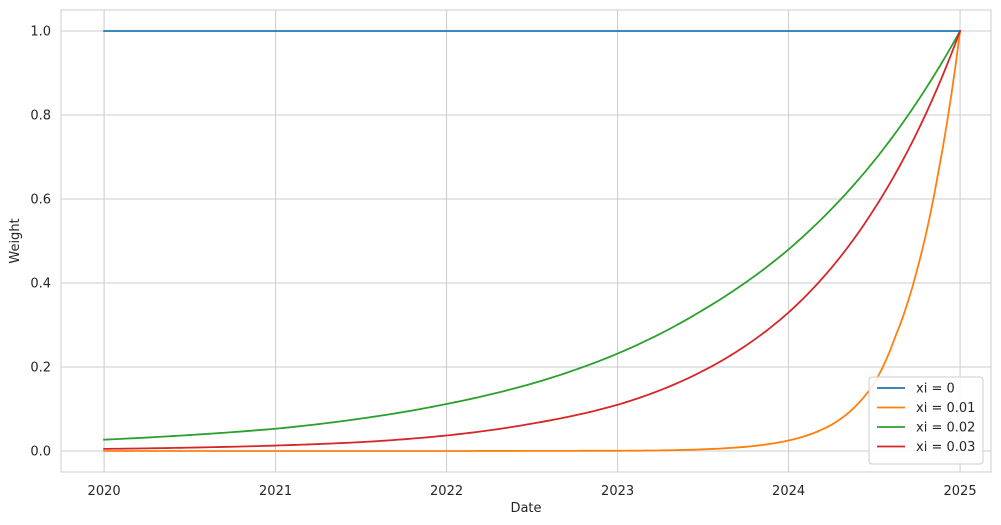  What do you see at coordinates (617, 491) in the screenshot?
I see `x-tick-label: 2023` at bounding box center [617, 491].